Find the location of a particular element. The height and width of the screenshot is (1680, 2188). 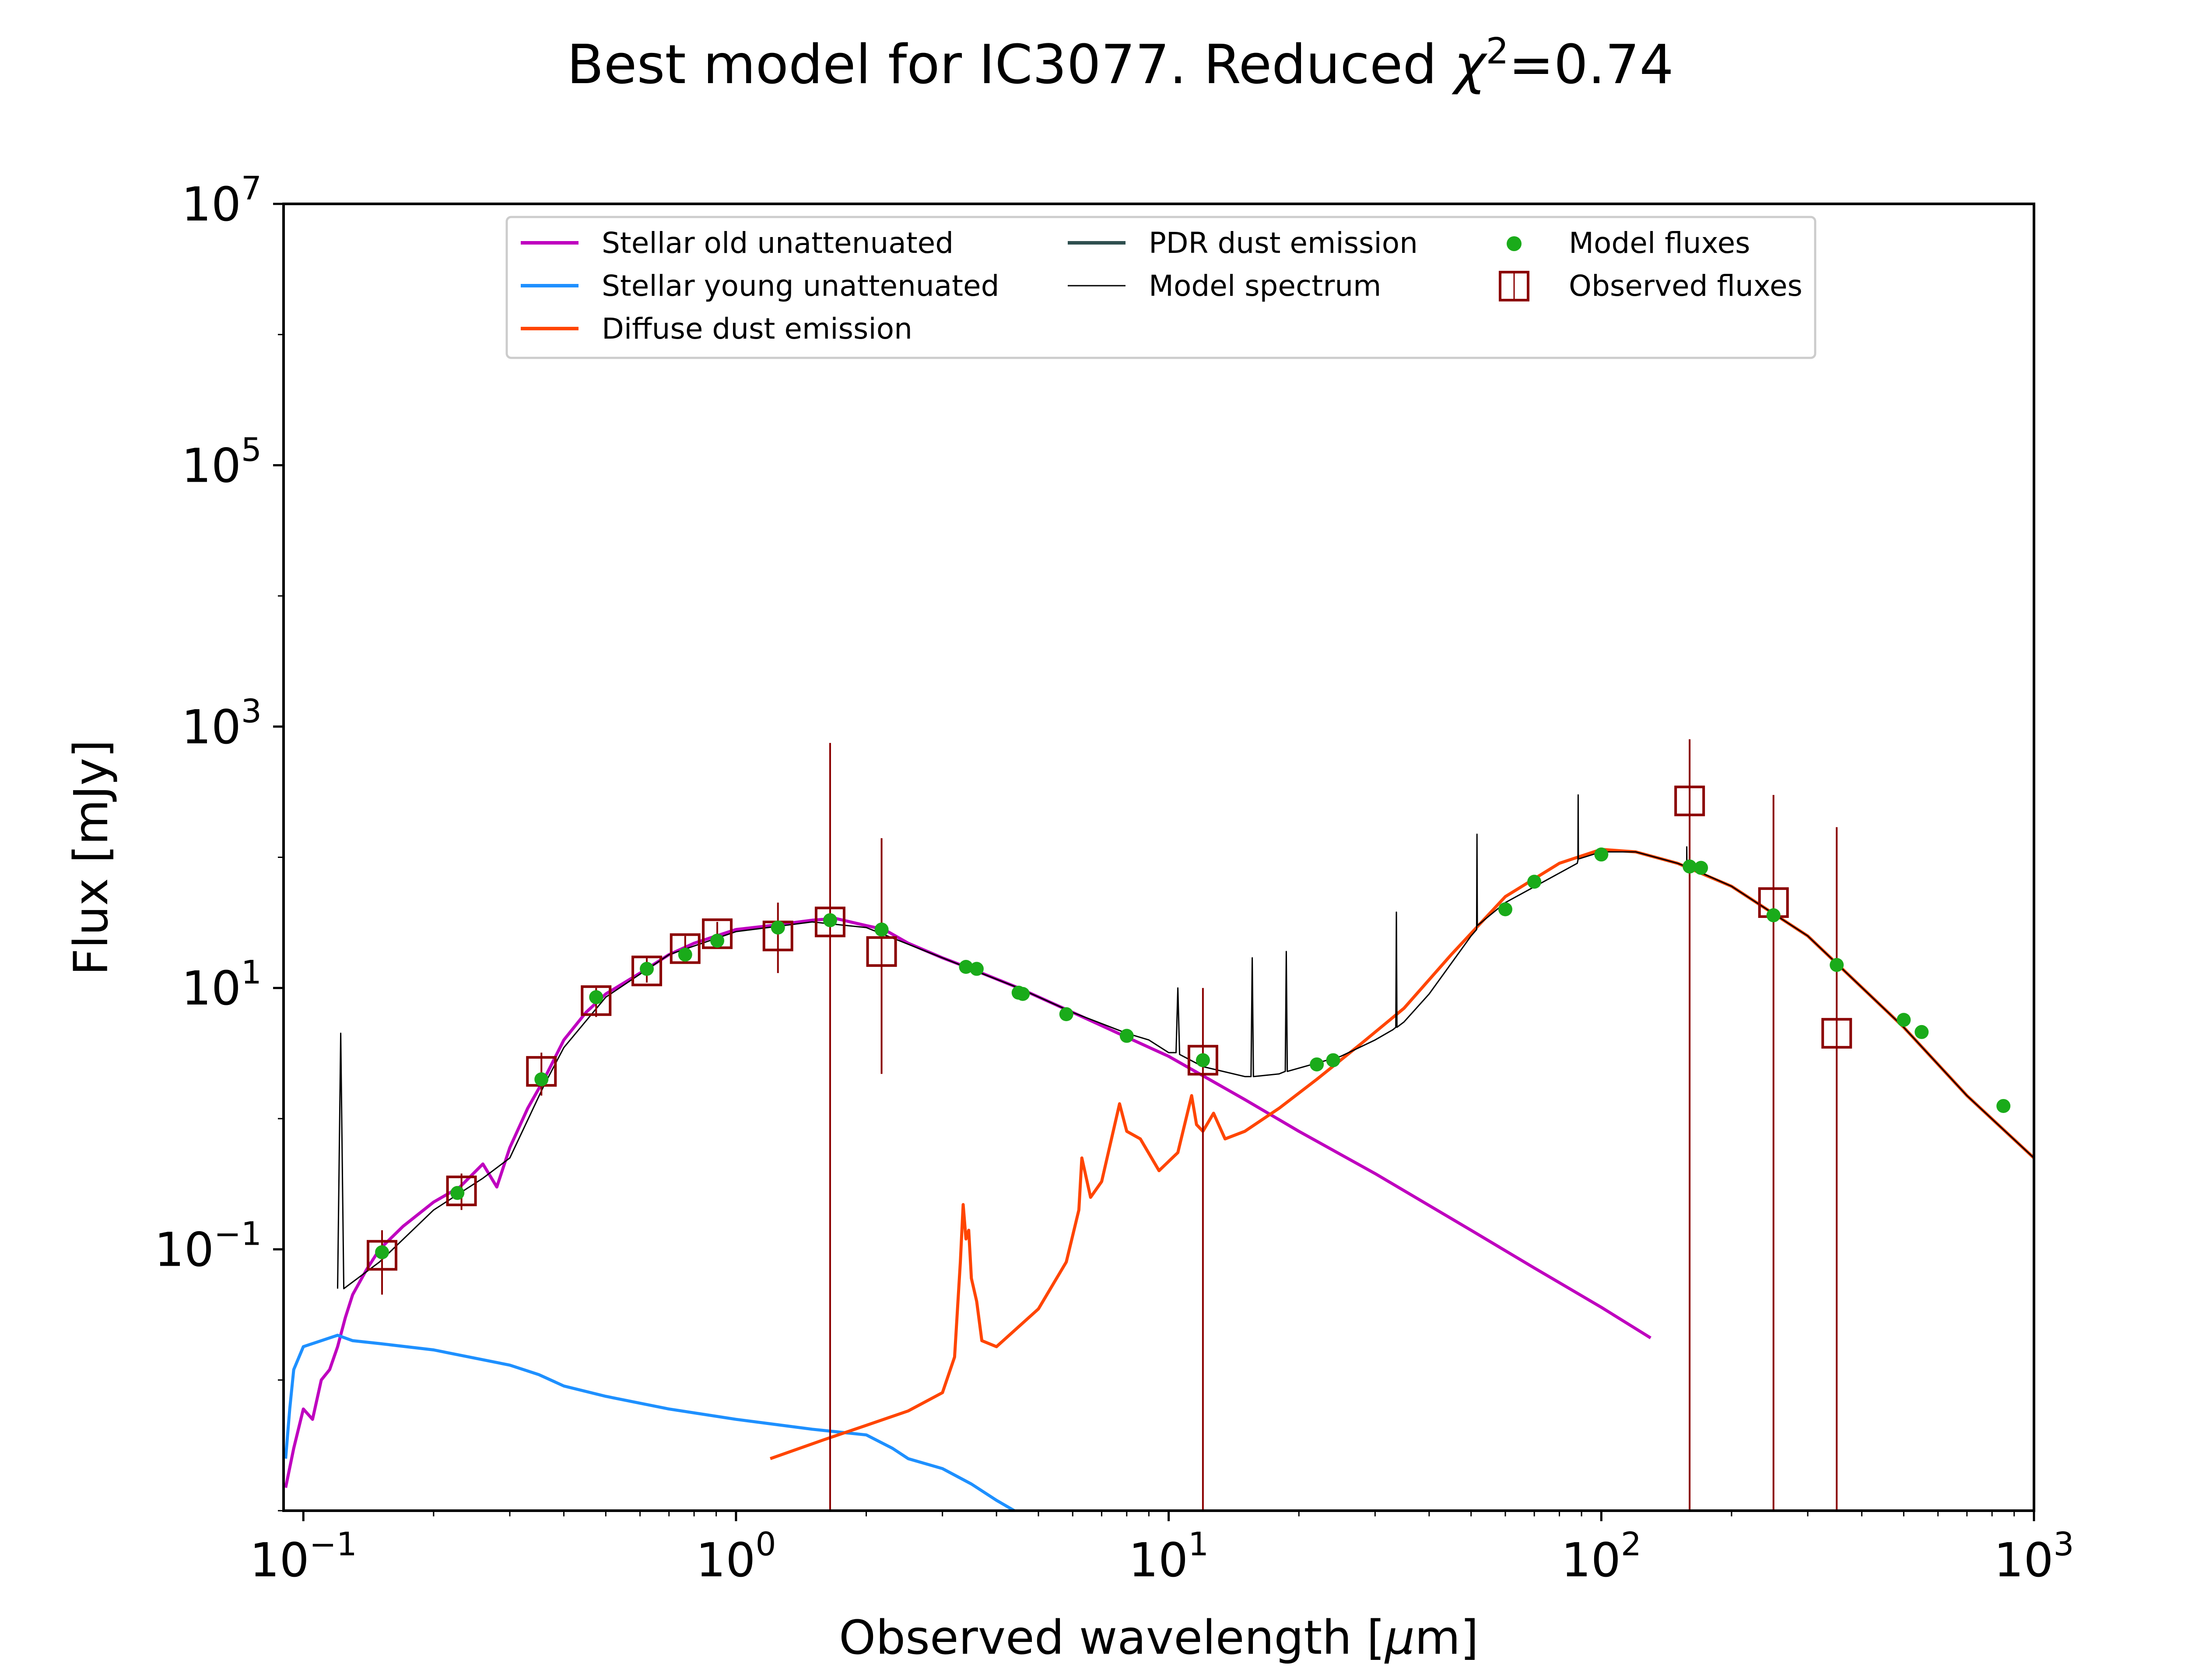

y-tick-label: 10⁵ is located at coordinates (222, 462).